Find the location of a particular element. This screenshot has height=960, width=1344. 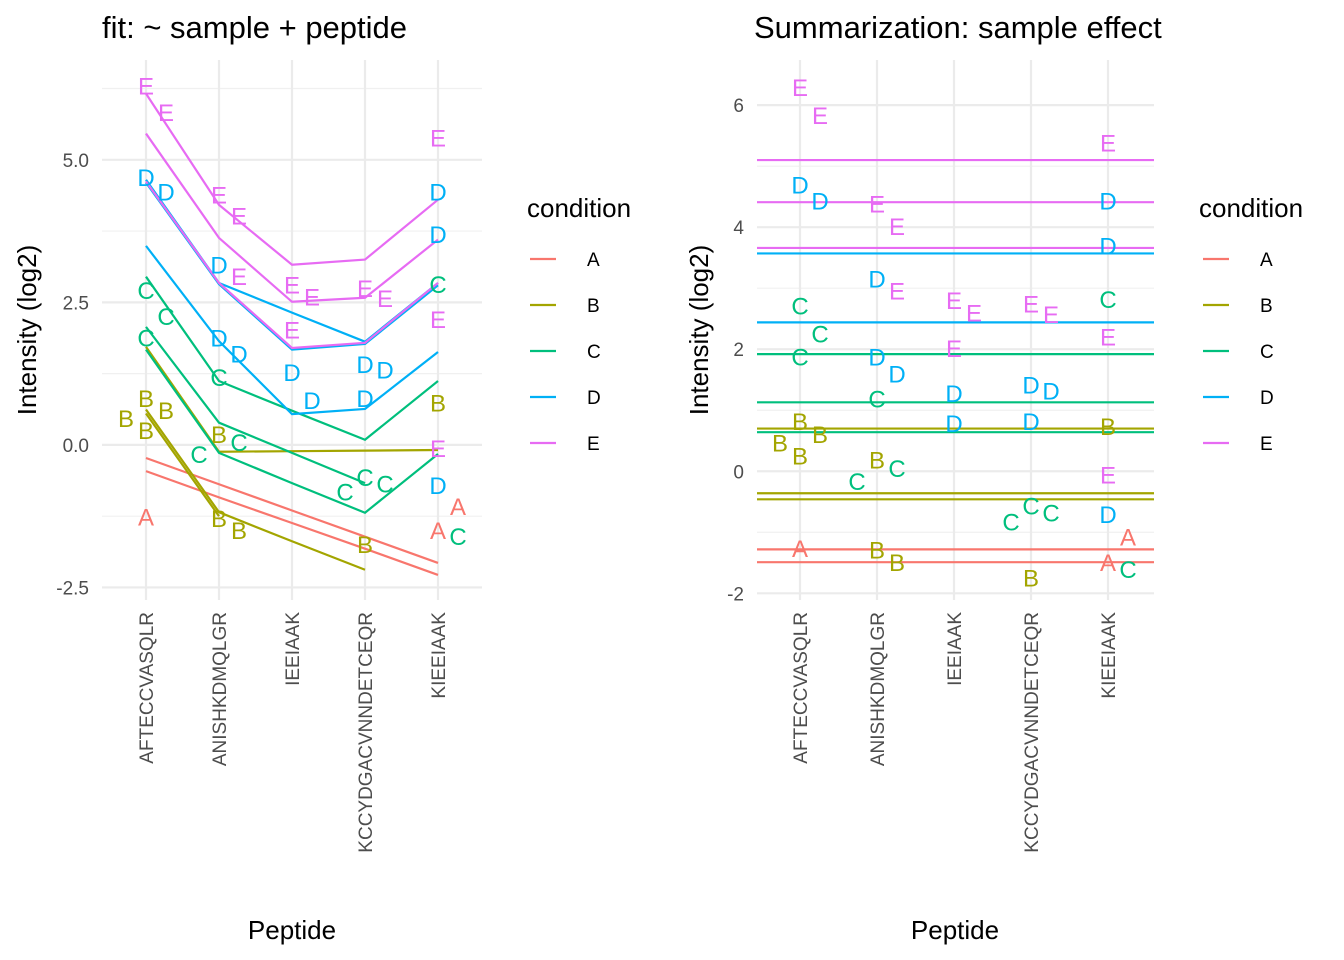

y-tick-label: 2 is located at coordinates (738, 350).